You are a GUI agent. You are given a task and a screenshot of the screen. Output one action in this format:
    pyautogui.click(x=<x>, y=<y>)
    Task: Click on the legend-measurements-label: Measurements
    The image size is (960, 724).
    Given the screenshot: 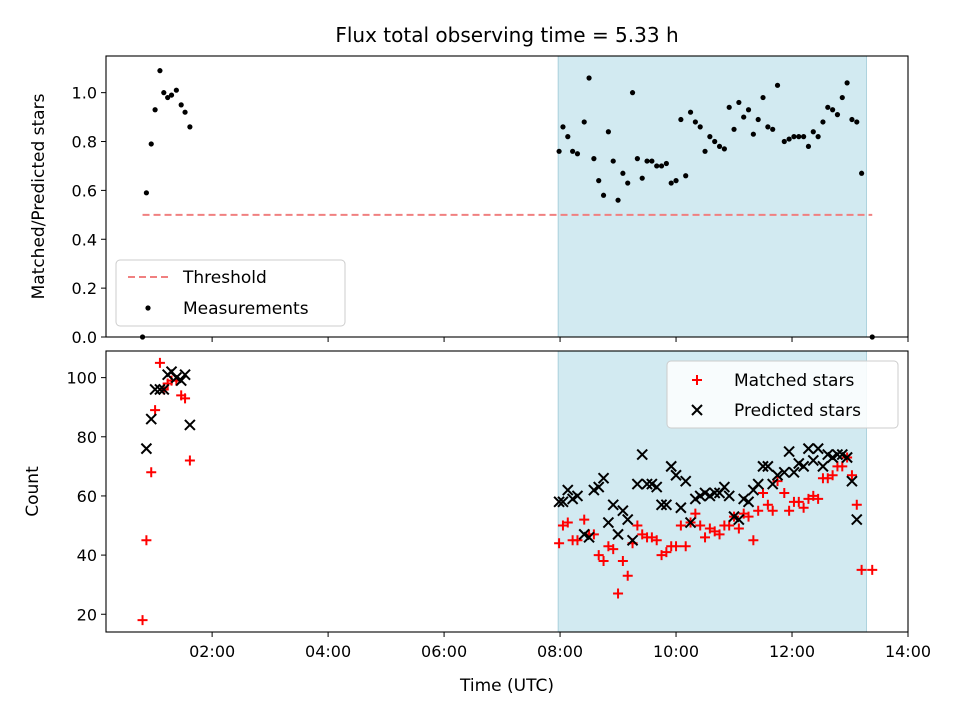 What is the action you would take?
    pyautogui.click(x=246, y=309)
    